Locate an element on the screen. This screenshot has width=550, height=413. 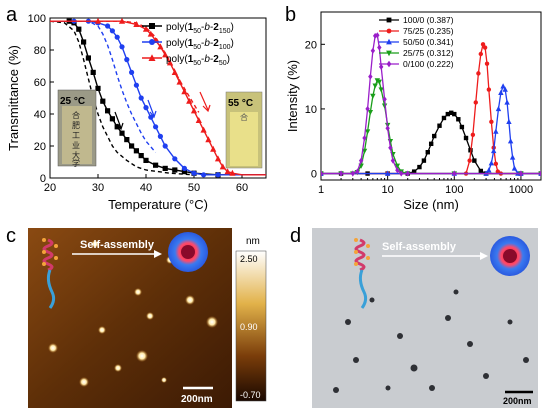
legend-label-b: 50/50 (0.341) is located at coordinates (428, 42).